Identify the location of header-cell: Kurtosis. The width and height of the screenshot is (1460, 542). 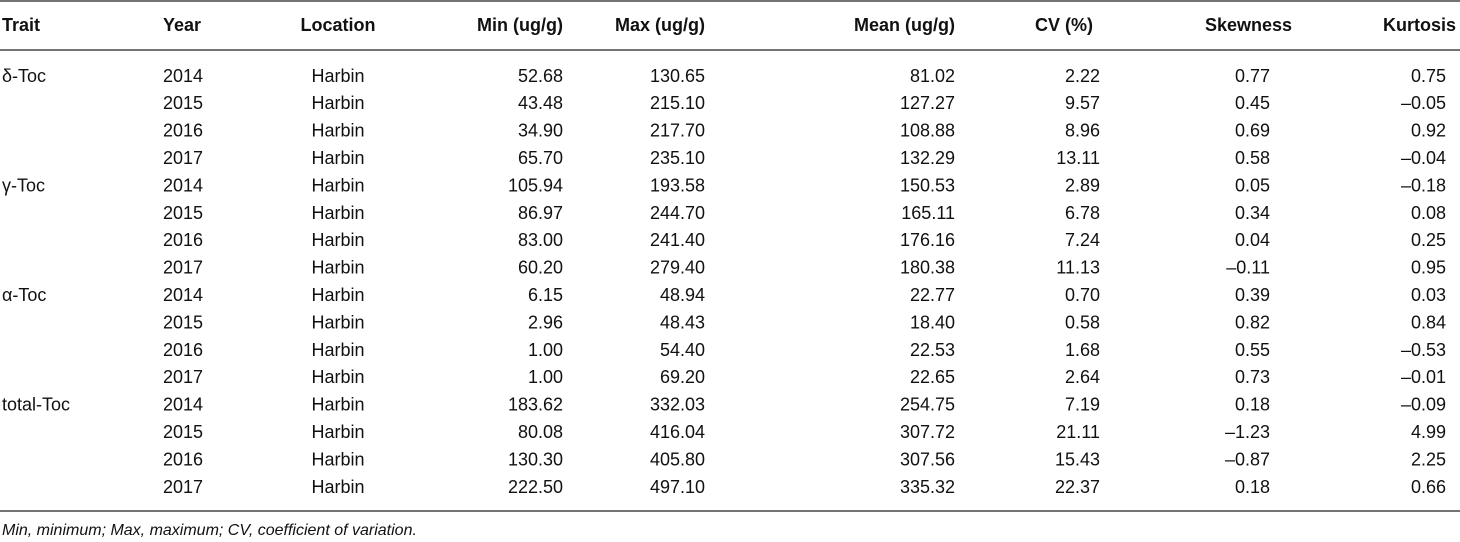
(1419, 25).